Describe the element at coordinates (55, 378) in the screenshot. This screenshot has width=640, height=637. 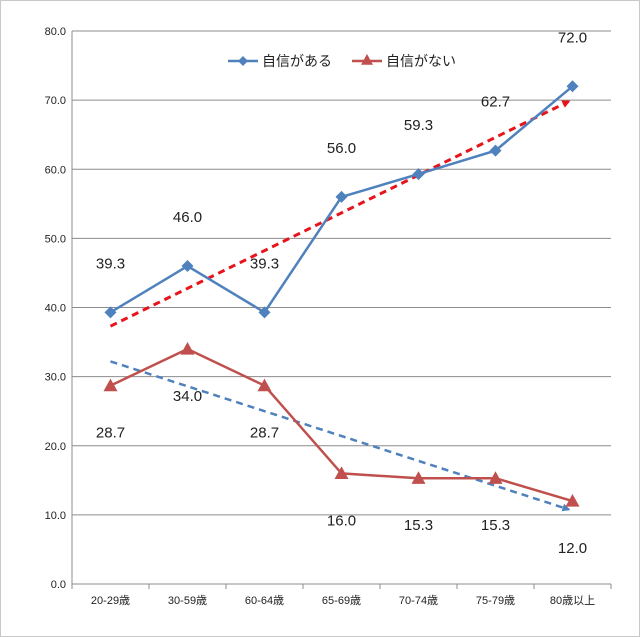
I see `y-tick-label: 30.0` at that location.